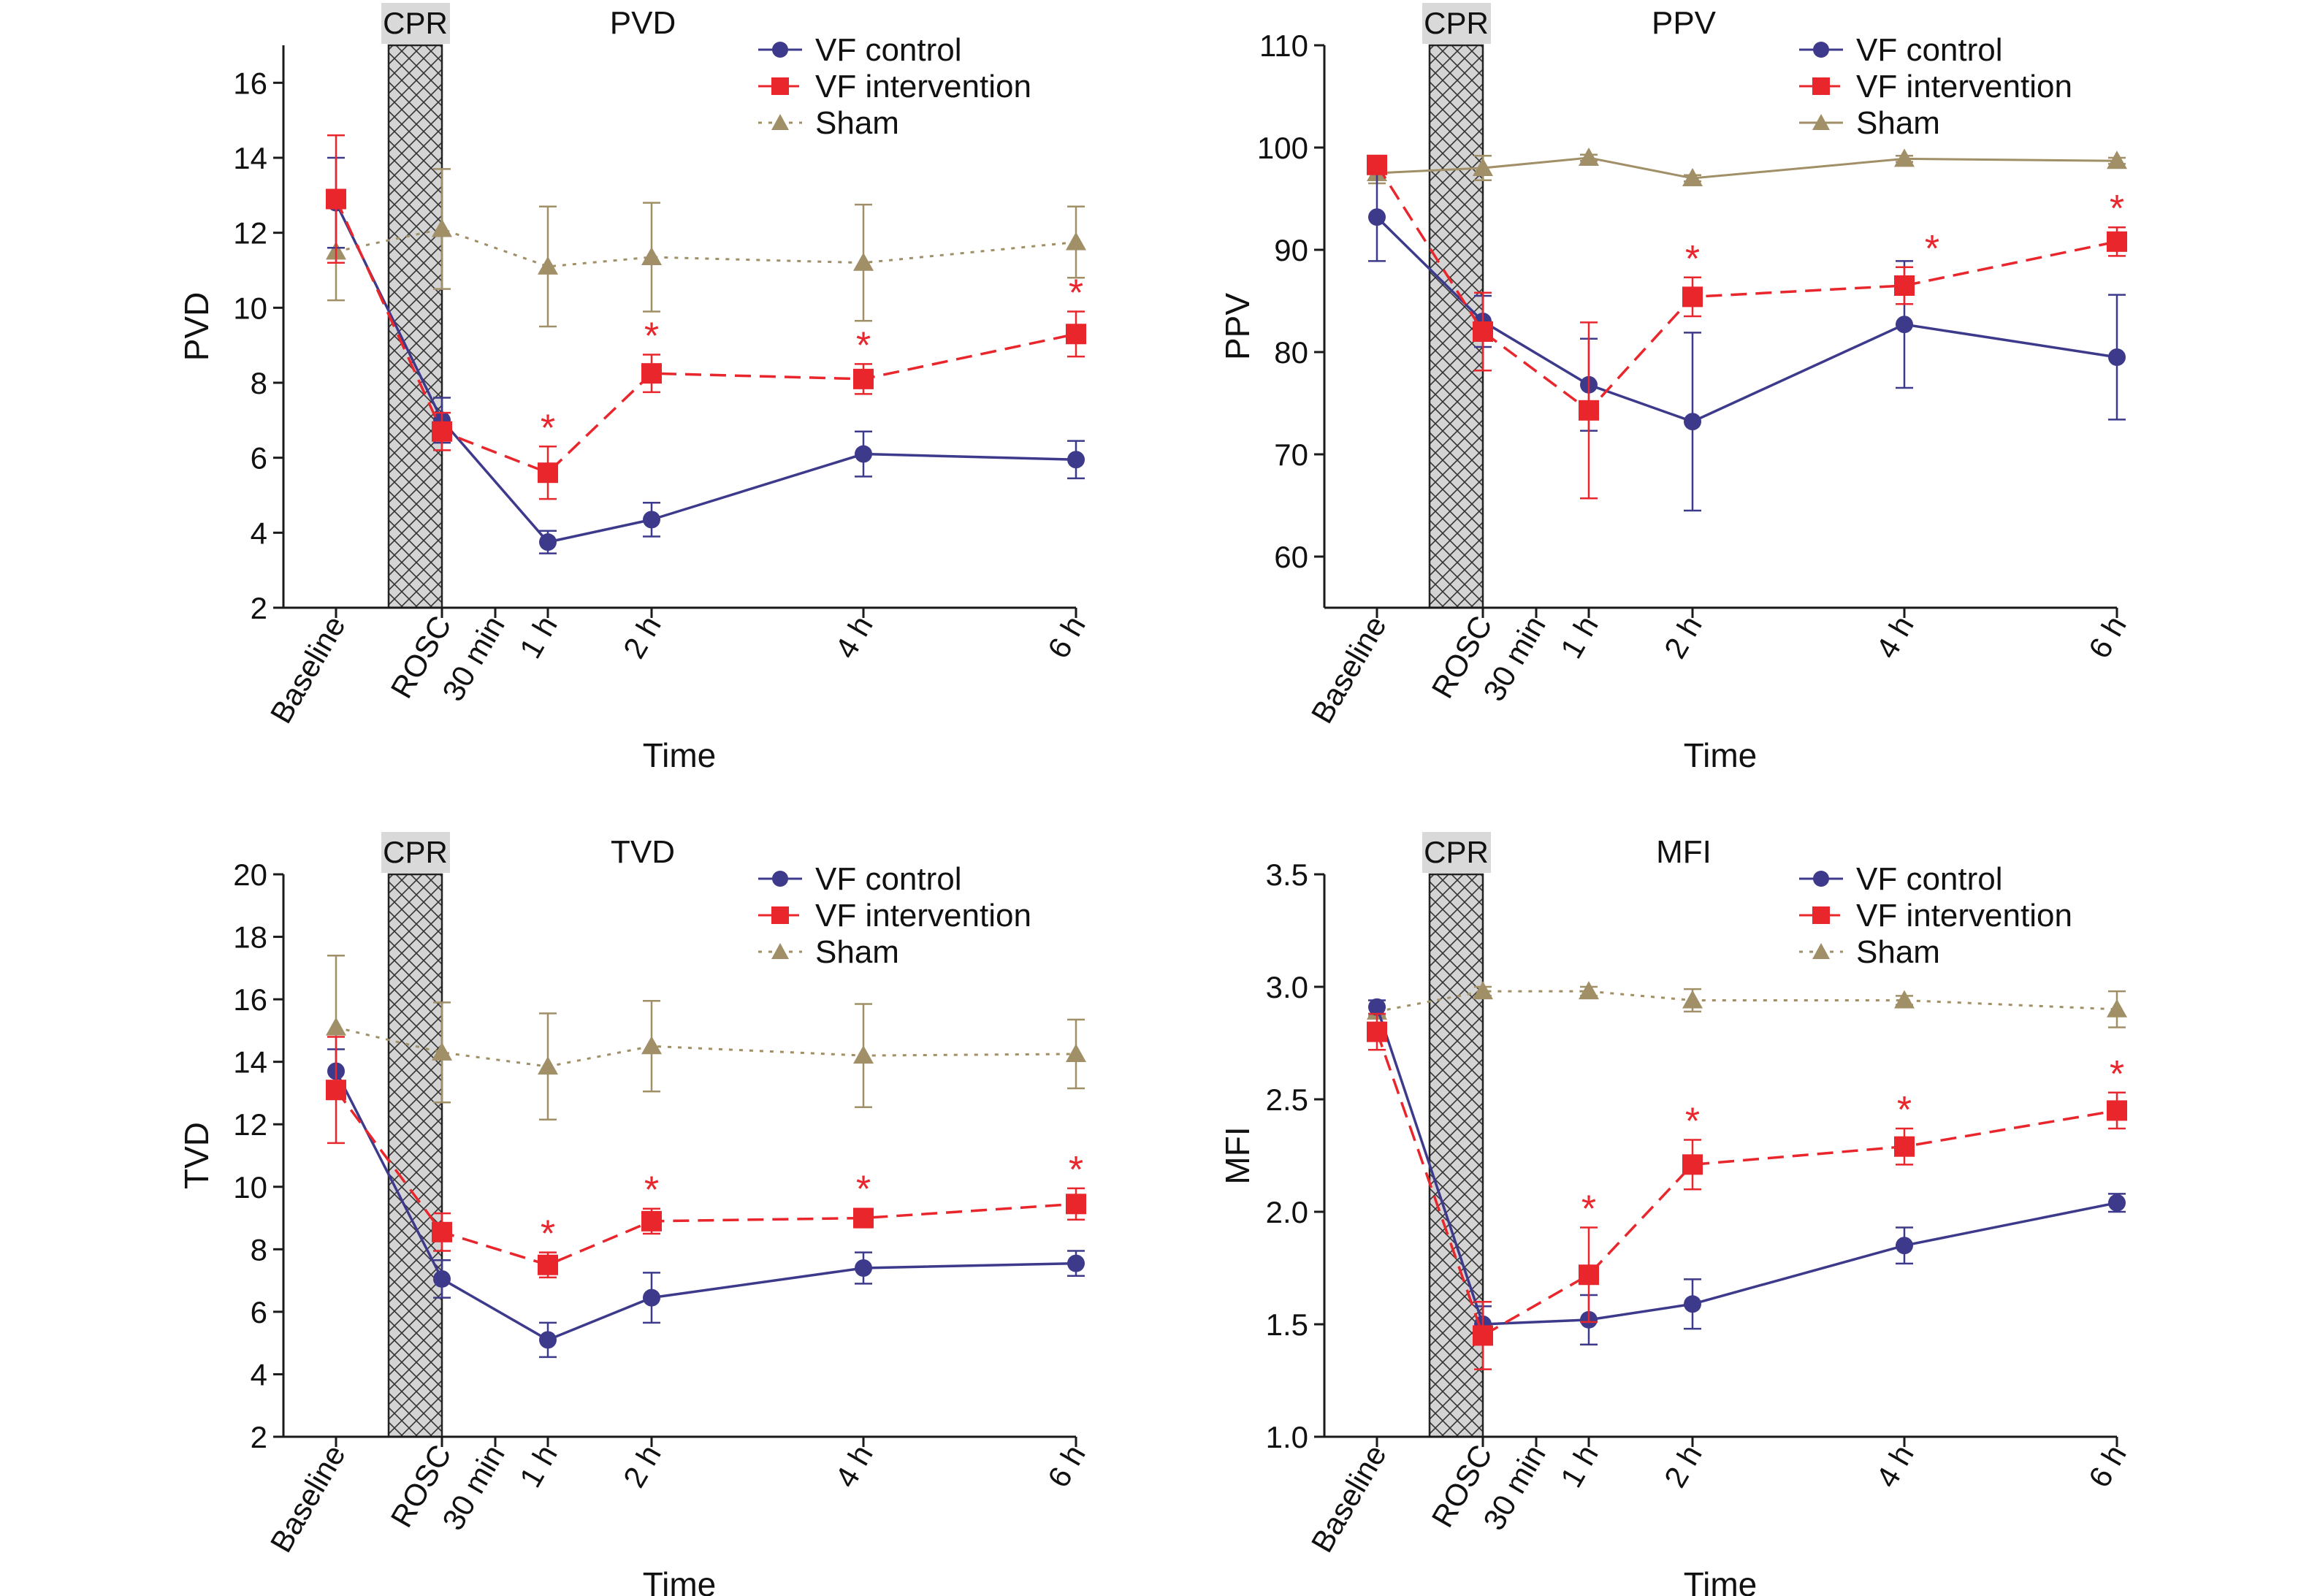  Describe the element at coordinates (1287, 1212) in the screenshot. I see `y-tick-label: 2.0` at that location.